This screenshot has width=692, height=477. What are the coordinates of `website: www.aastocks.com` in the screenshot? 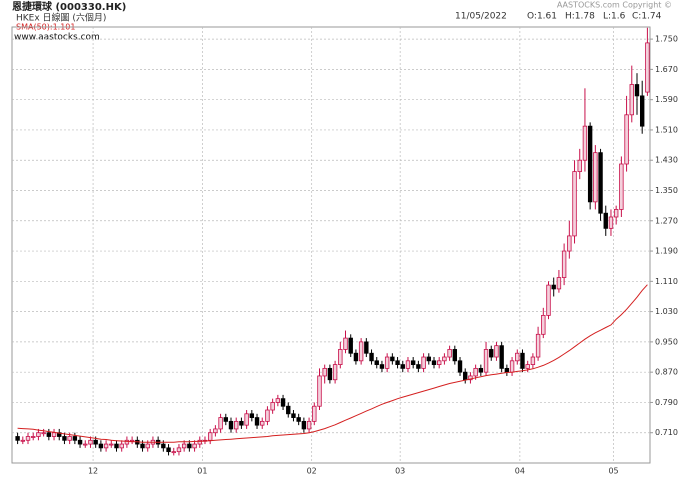 It's located at (57, 38).